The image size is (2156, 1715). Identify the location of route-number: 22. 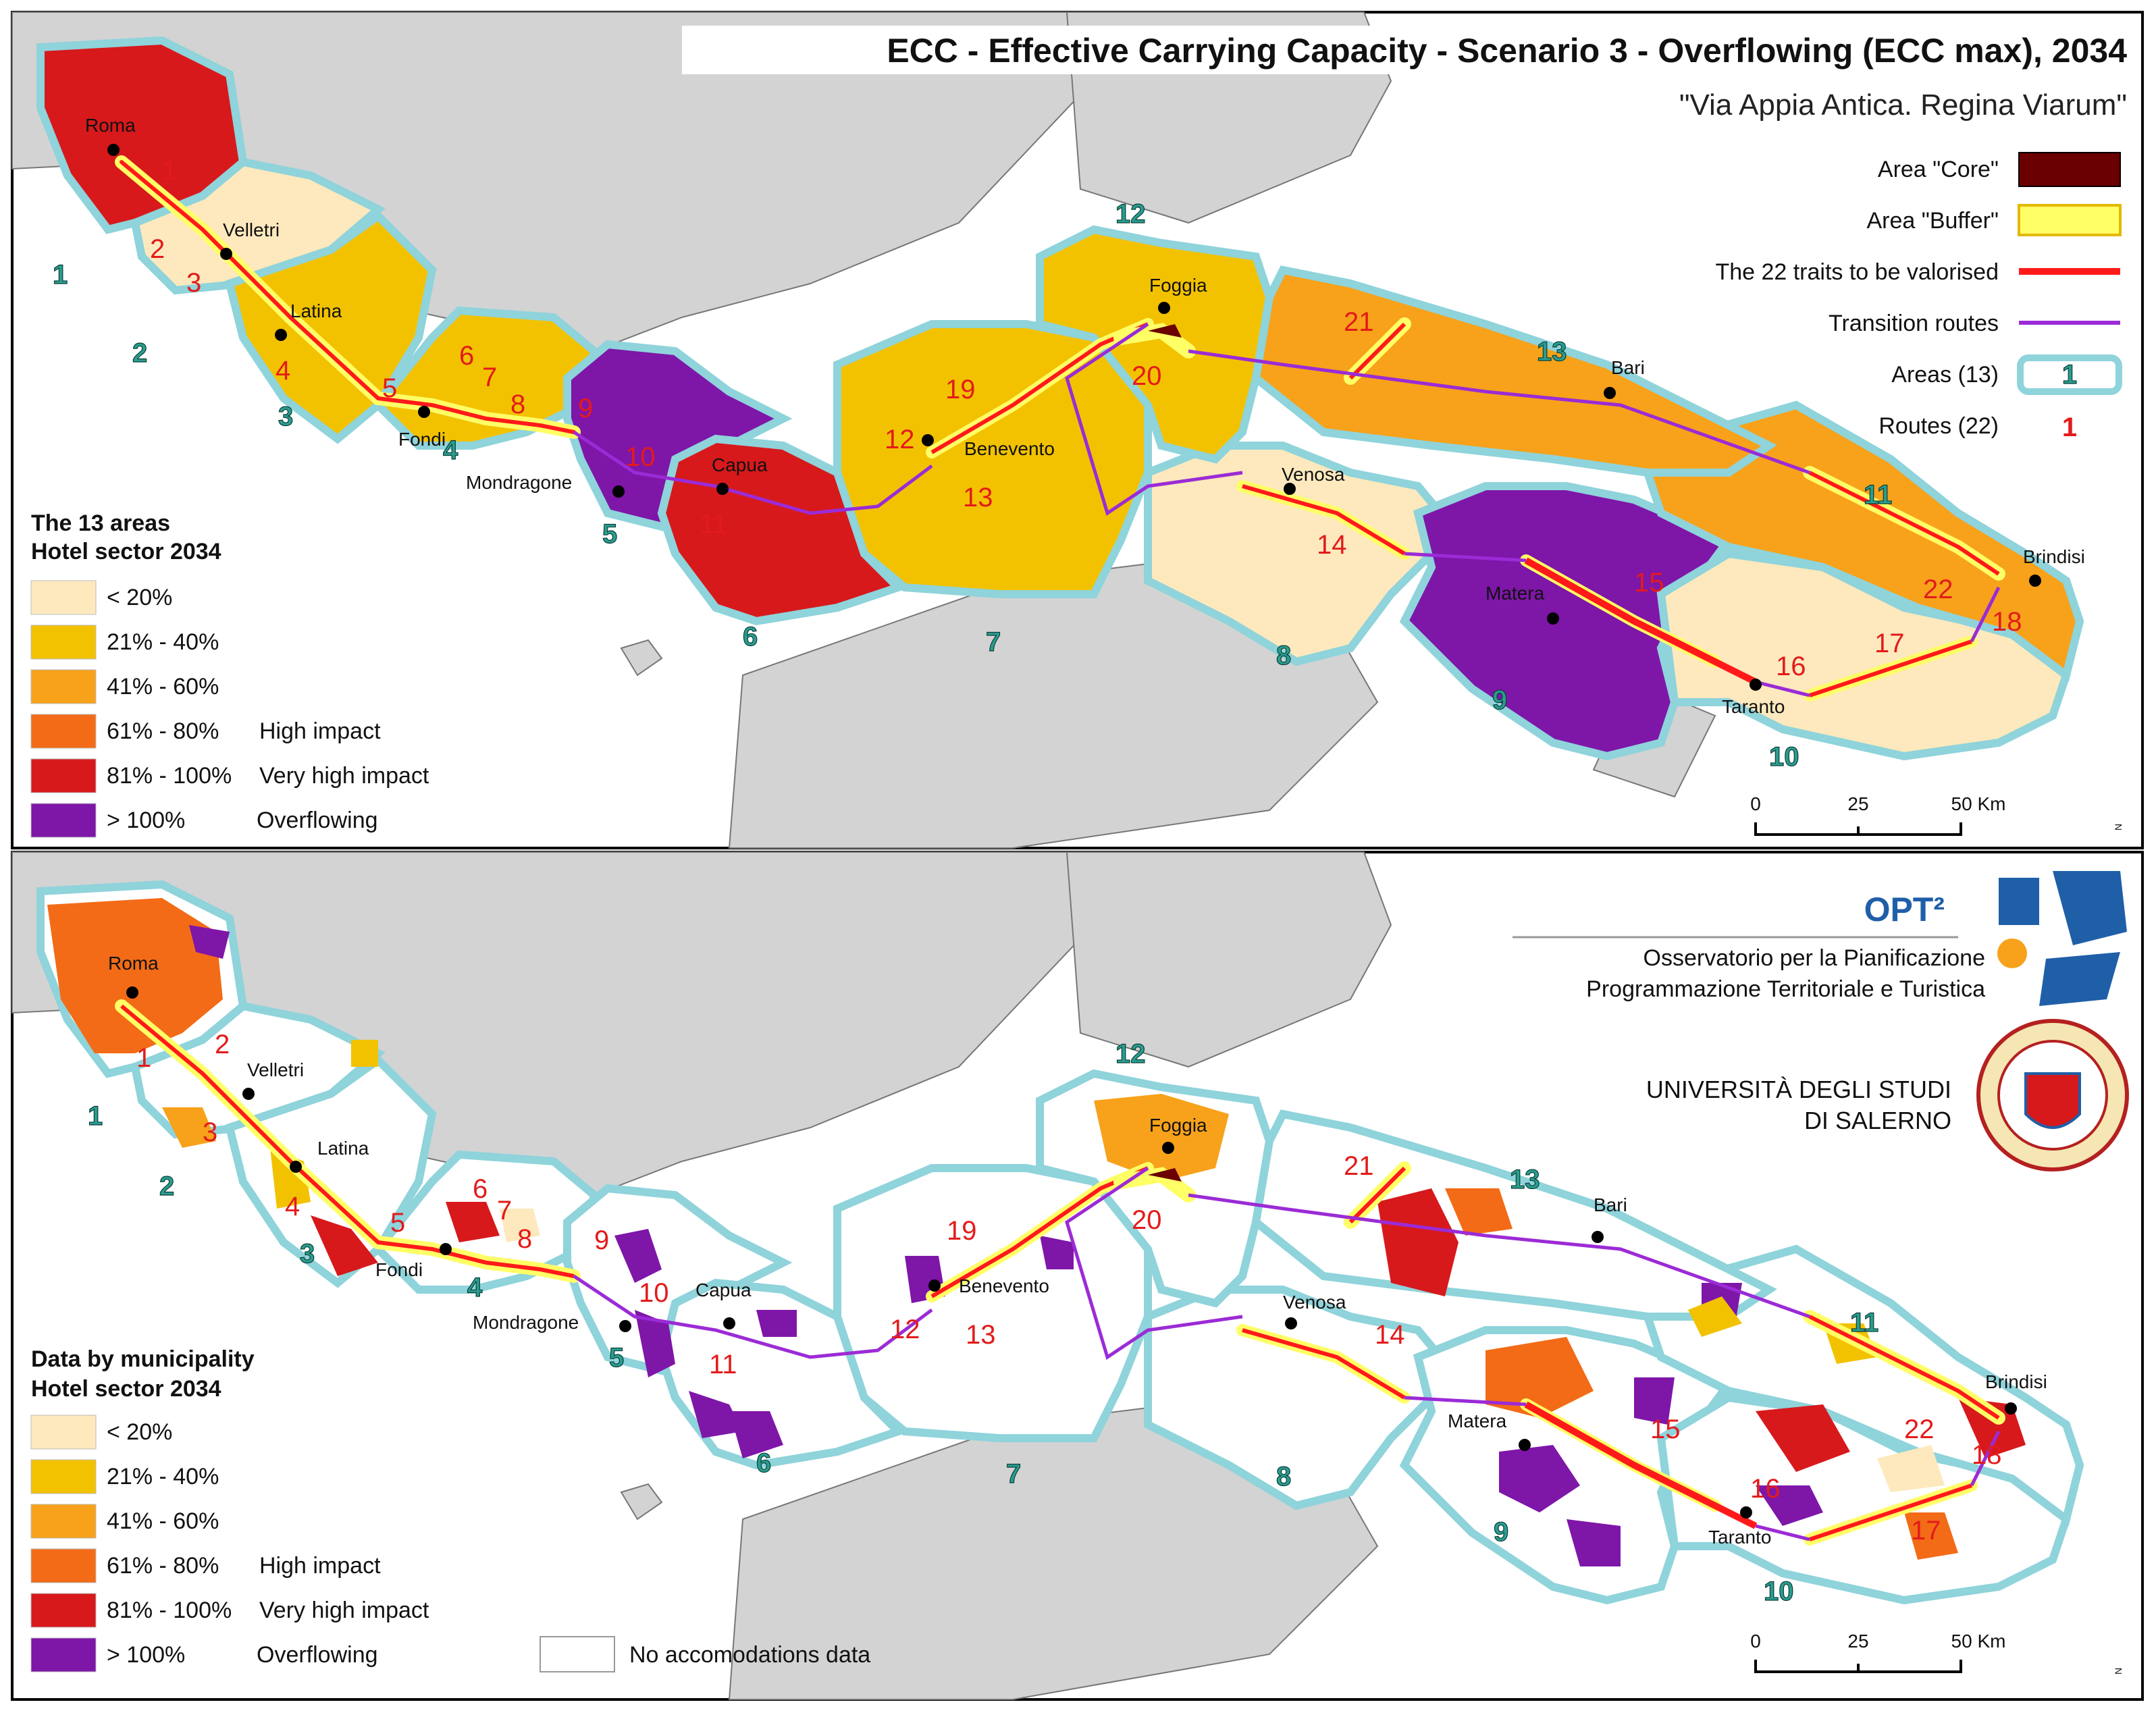
(1919, 1430).